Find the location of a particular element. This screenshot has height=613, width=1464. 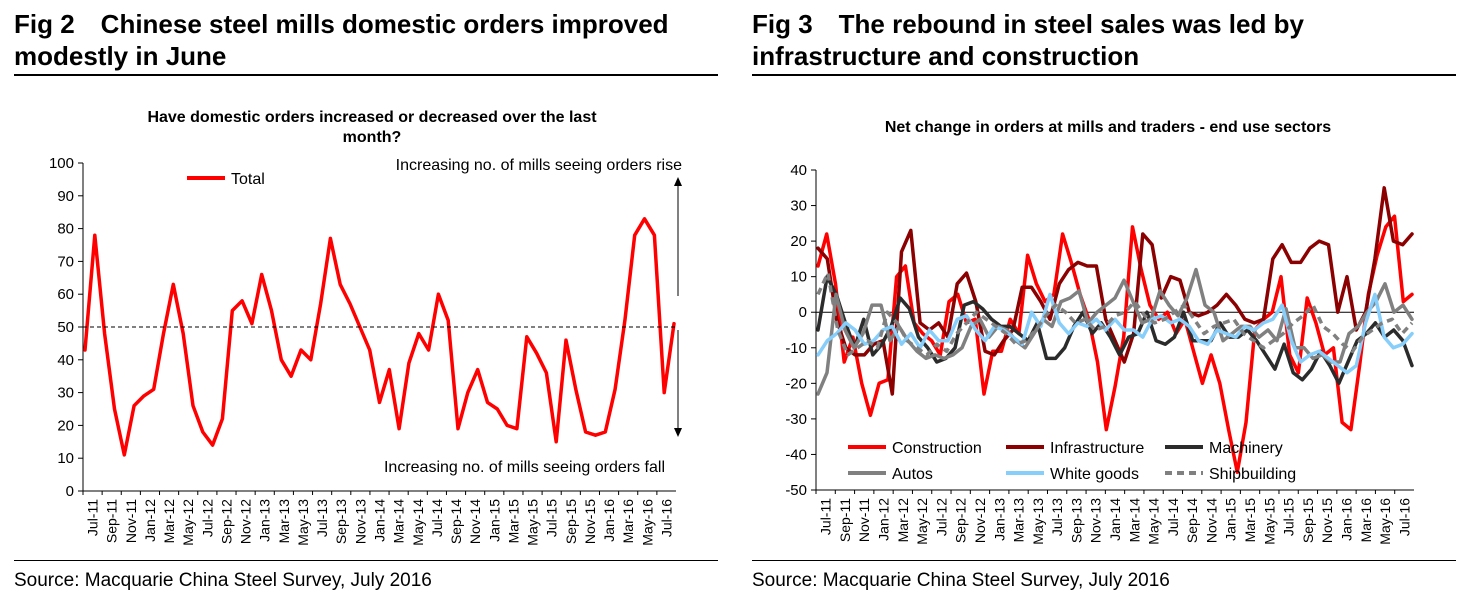

y-tick-label: 80 is located at coordinates (65, 229).